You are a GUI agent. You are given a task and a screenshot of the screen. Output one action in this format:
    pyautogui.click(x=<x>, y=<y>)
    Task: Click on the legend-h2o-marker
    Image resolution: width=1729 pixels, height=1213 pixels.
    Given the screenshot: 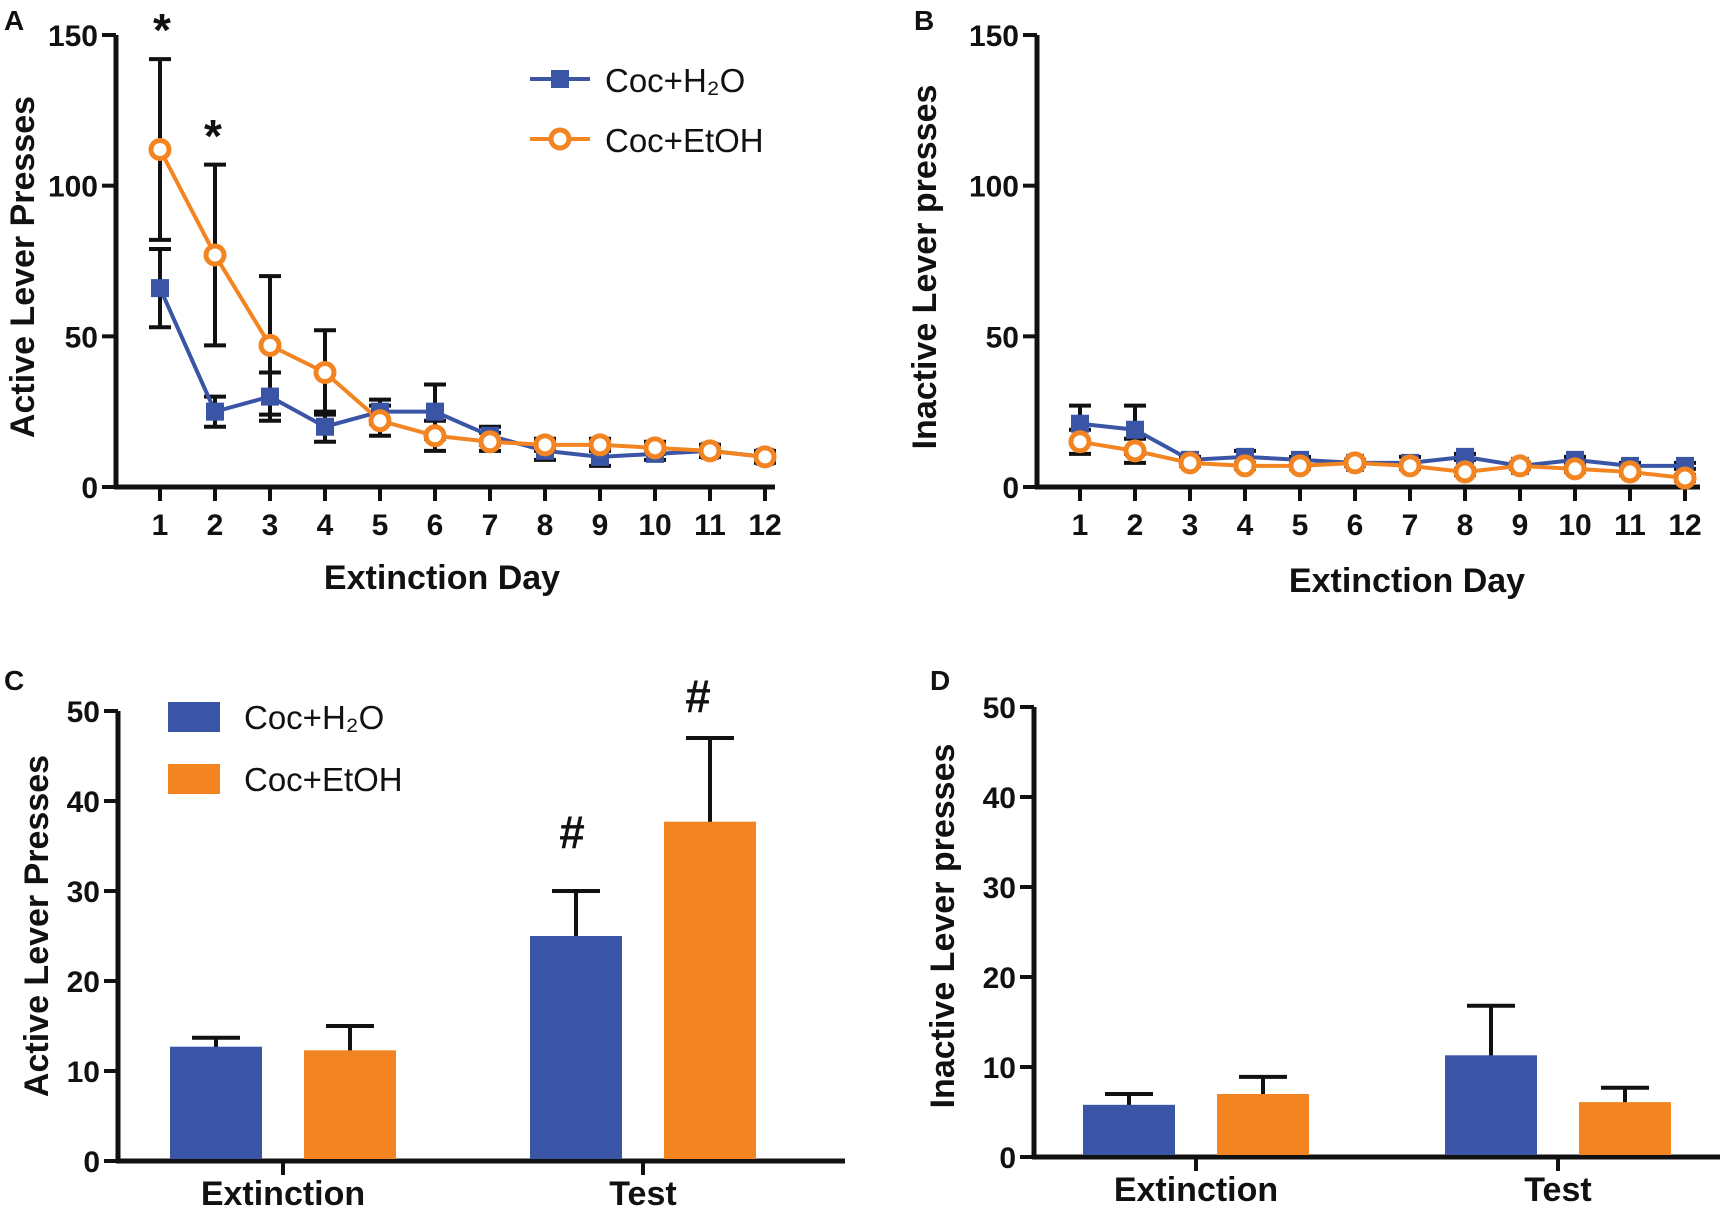 What is the action you would take?
    pyautogui.click(x=560, y=79)
    